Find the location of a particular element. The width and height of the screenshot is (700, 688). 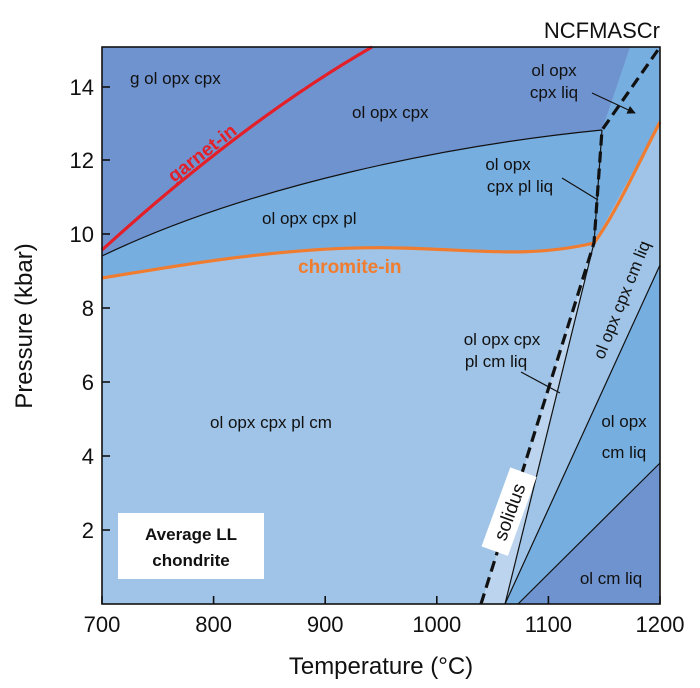

y-ticks is located at coordinates (106, 308).